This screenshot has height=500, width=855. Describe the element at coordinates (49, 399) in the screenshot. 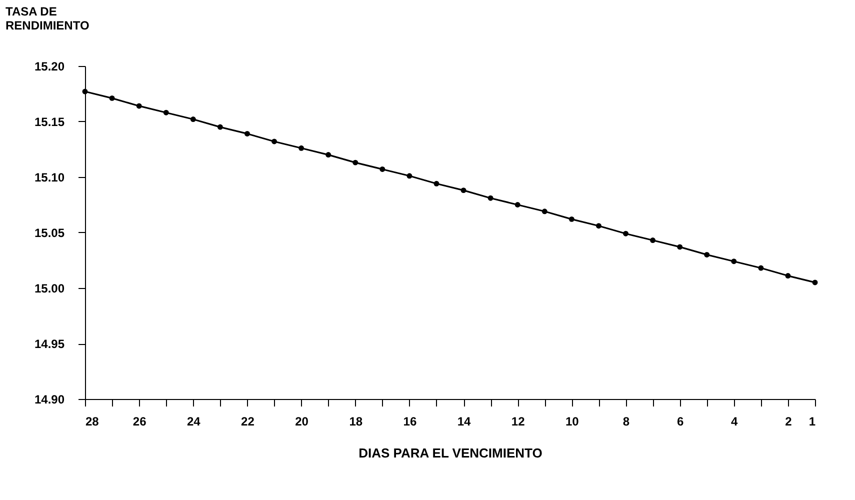

I see `y-tick-label: 14.90` at that location.